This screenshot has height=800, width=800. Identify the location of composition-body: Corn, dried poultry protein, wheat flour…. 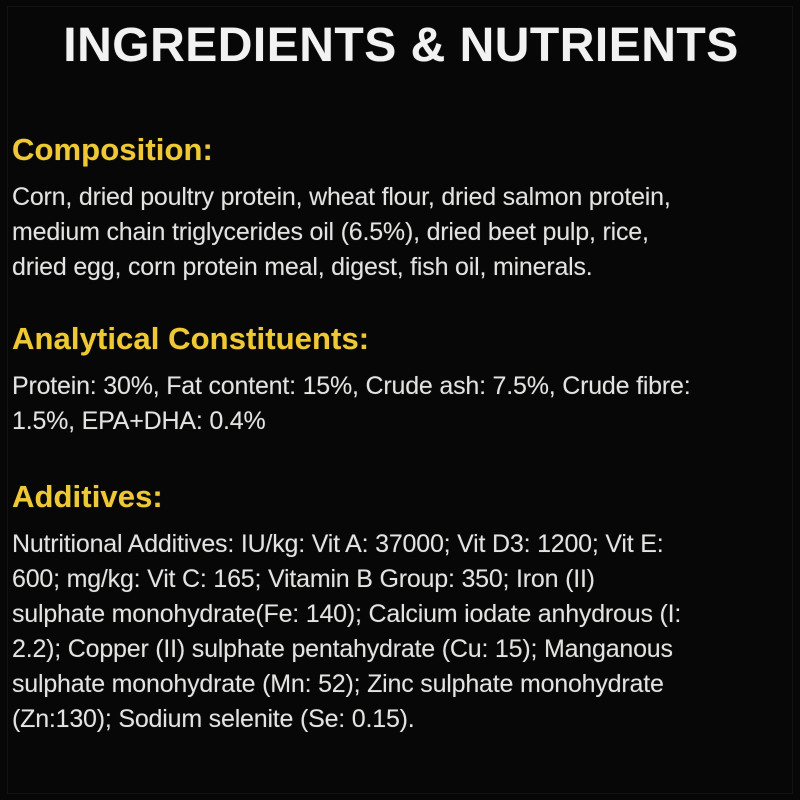
(401, 232).